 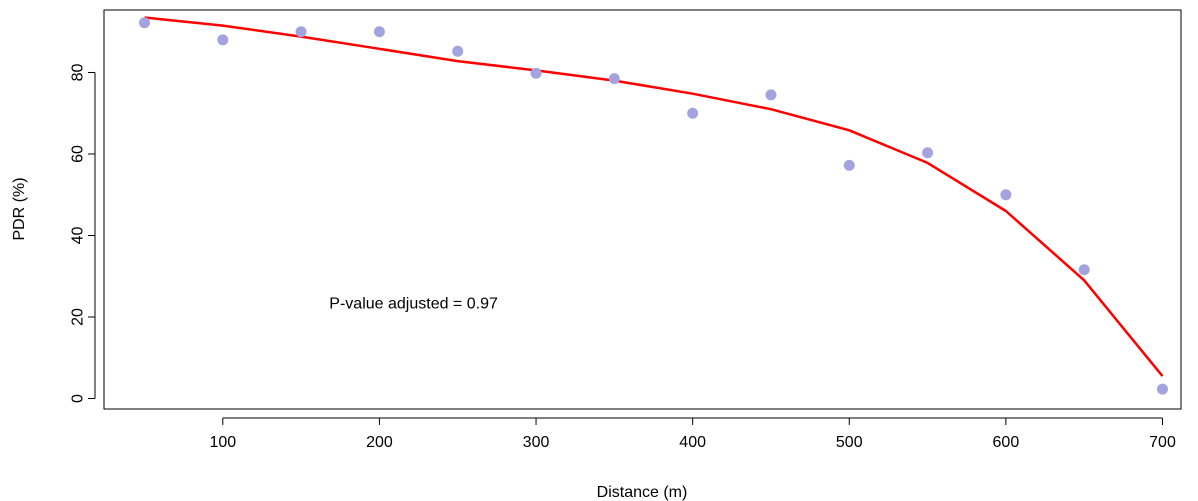 I want to click on p-value-annotation: P-value adjusted = 0.97, so click(x=413, y=304).